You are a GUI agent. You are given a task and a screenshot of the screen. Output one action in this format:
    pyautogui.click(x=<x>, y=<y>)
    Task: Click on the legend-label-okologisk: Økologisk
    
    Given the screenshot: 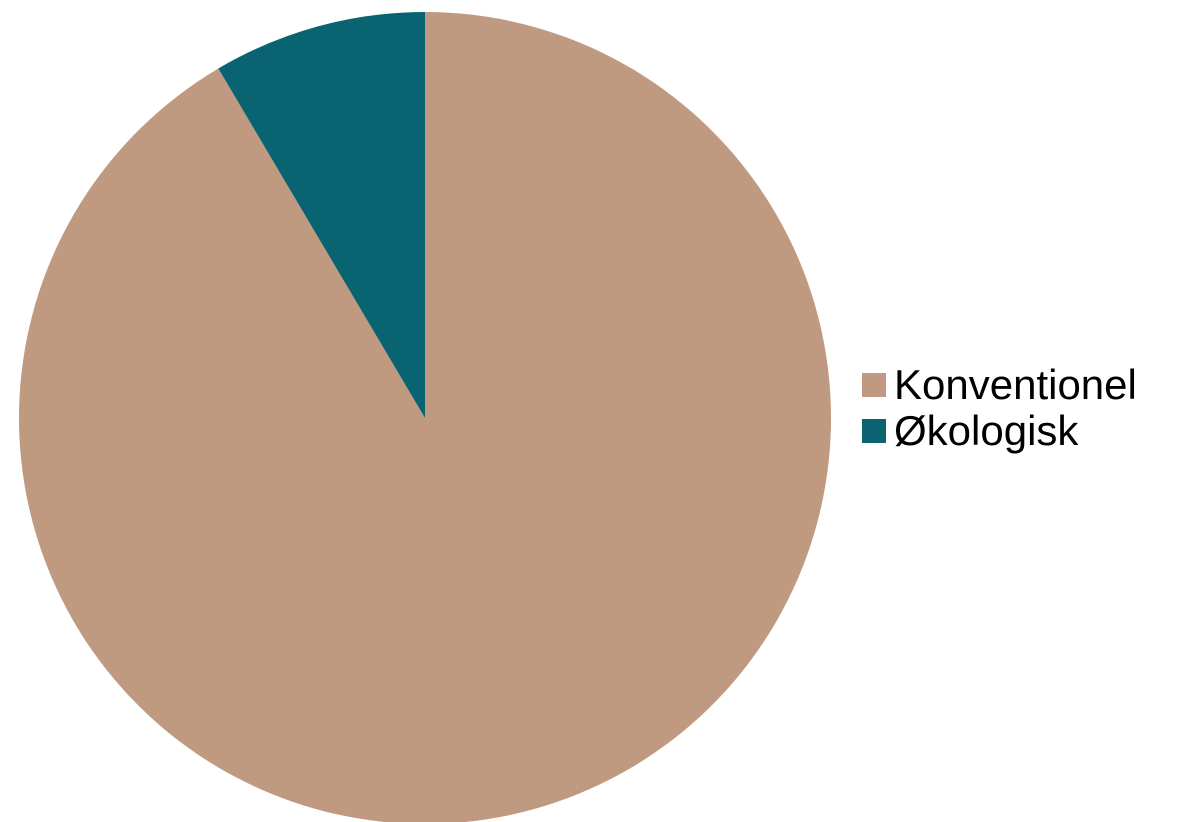 What is the action you would take?
    pyautogui.click(x=986, y=430)
    